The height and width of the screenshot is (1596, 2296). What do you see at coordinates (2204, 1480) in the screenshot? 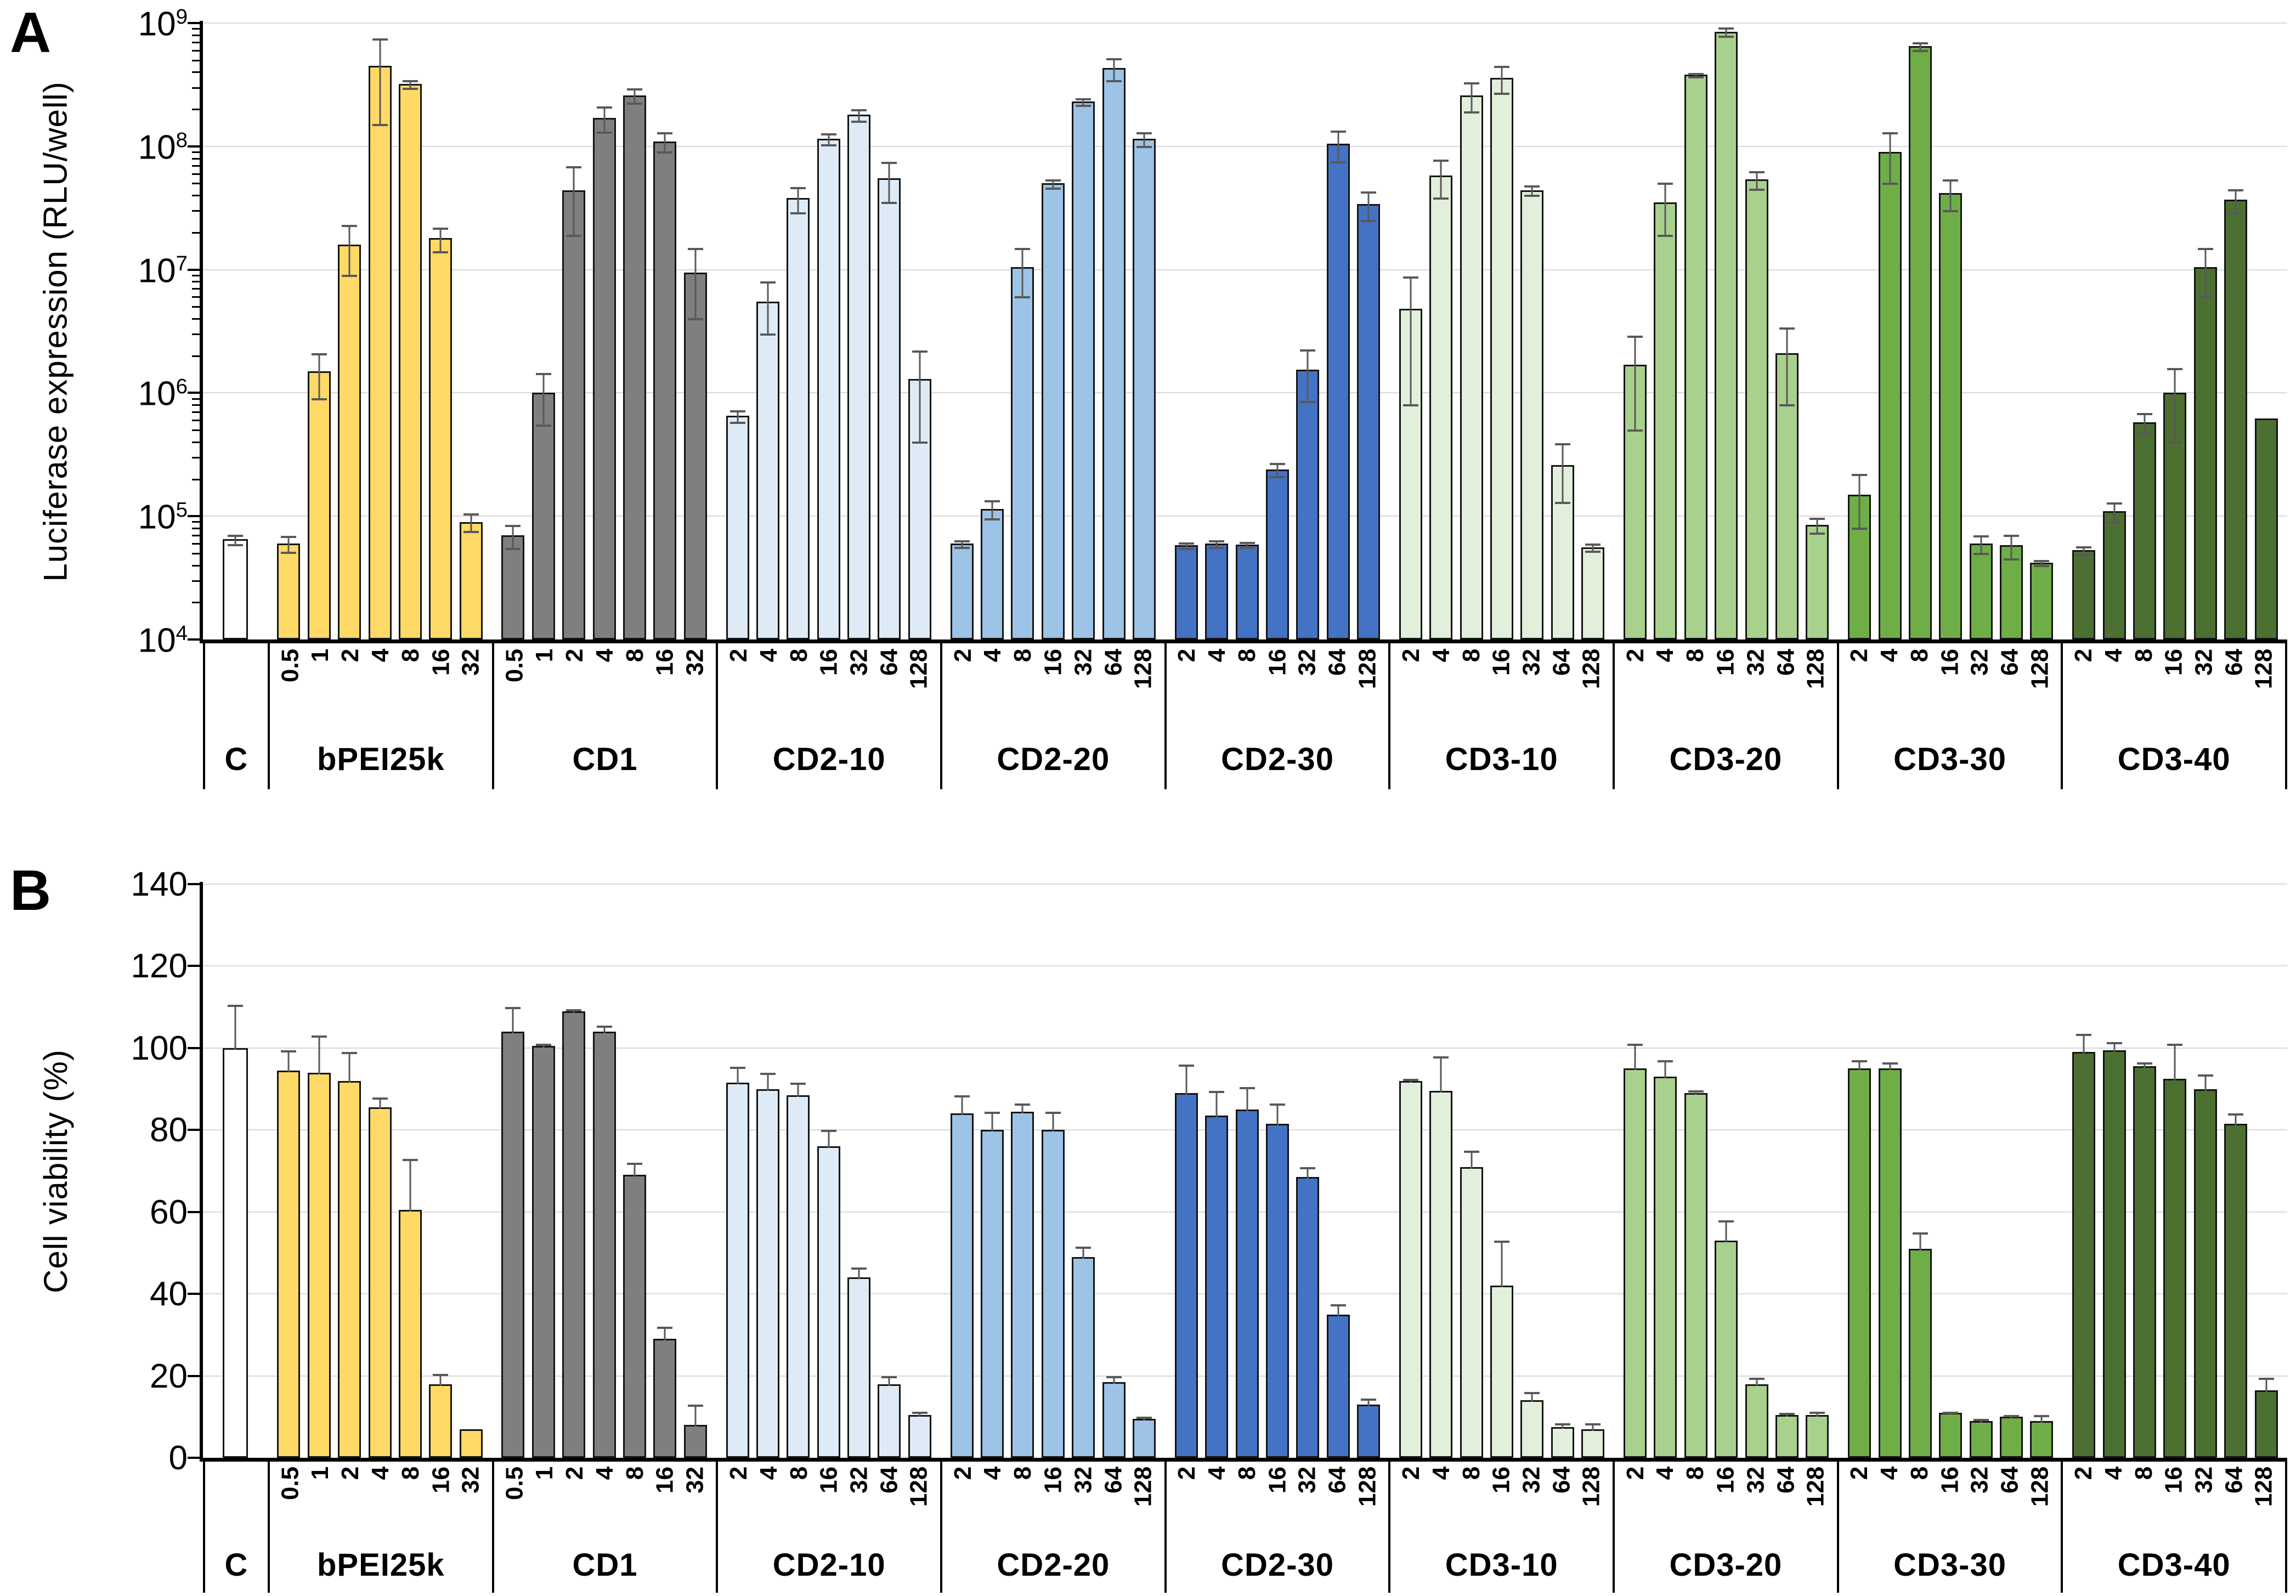
I see `dose-tick-label: 32` at bounding box center [2204, 1480].